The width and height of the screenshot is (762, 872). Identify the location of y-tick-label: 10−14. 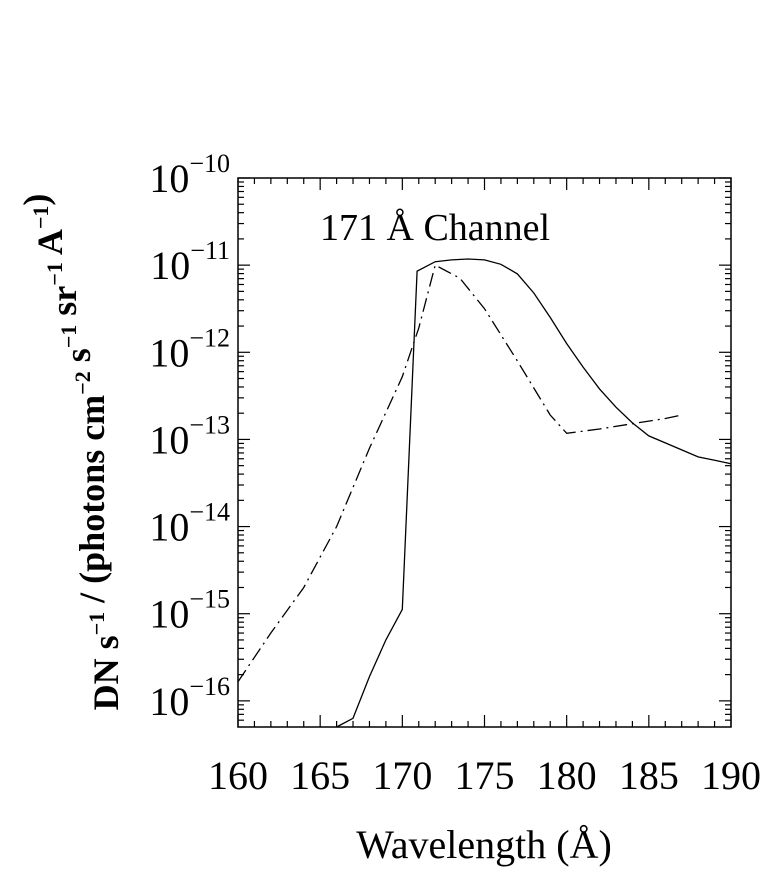
(189, 524).